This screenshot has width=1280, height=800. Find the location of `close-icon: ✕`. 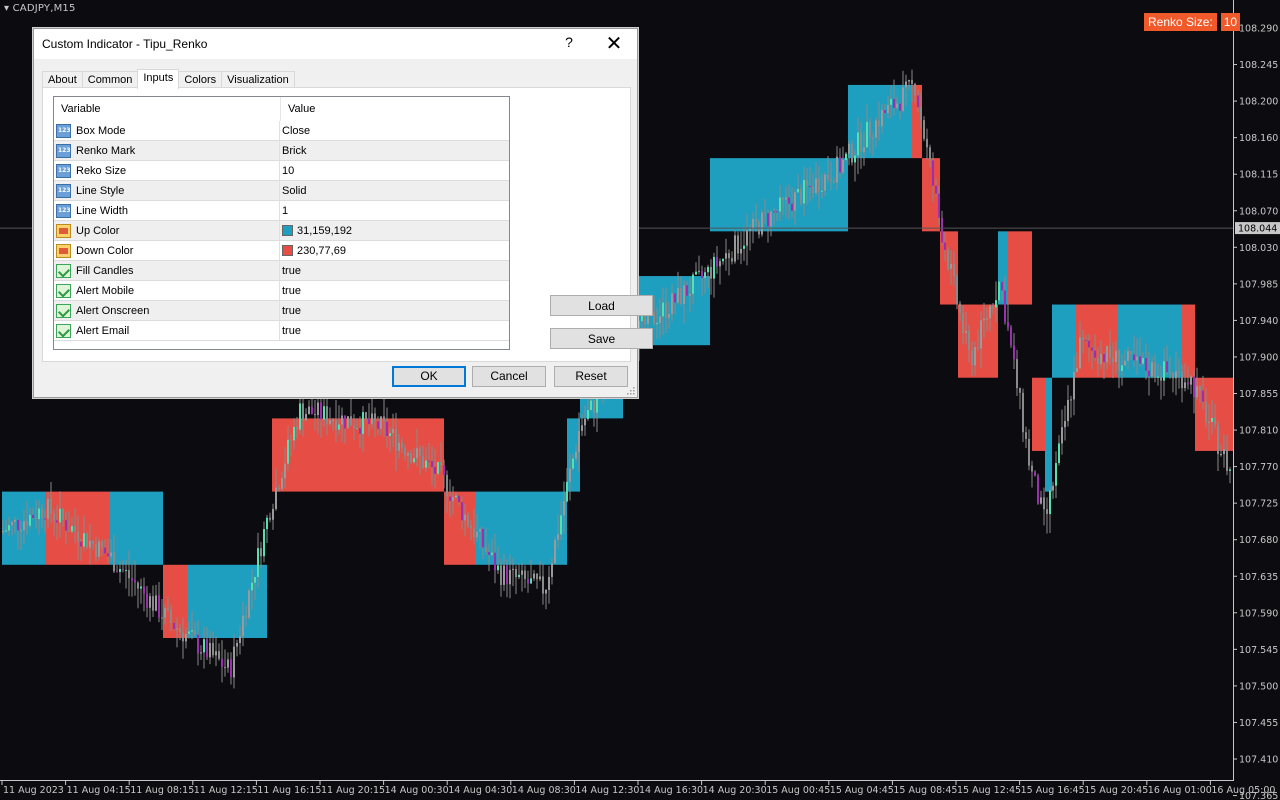

close-icon: ✕ is located at coordinates (614, 44).